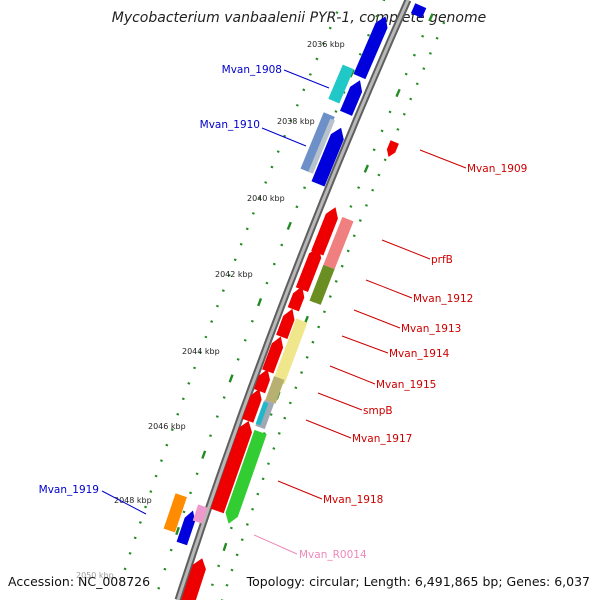 The image size is (600, 600). I want to click on gene-label-mvan-1919: Mvan_1919, so click(69, 490).